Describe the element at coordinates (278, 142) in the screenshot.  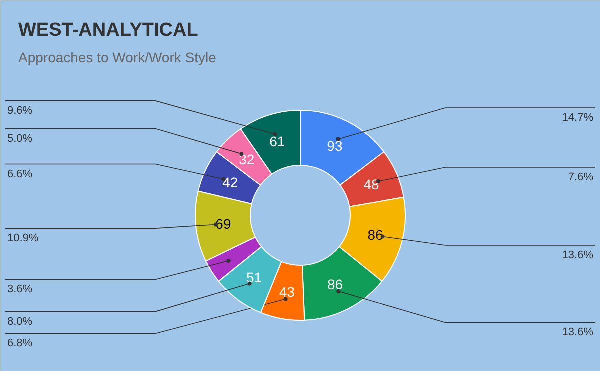
I see `data-label: 61` at that location.